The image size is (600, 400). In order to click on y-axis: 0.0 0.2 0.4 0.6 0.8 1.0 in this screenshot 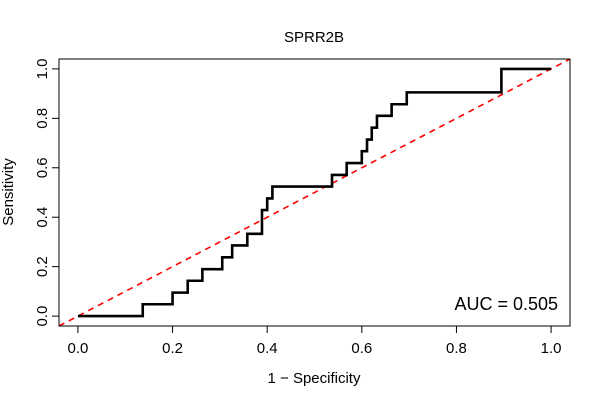, I will do `click(47, 192)`.